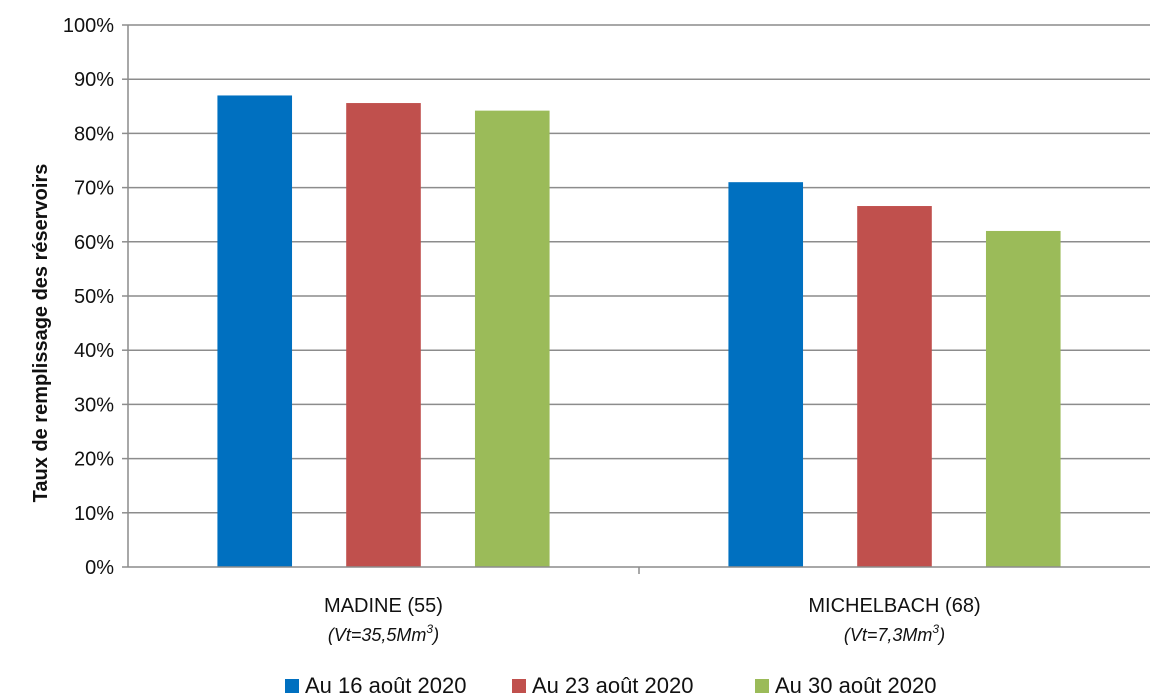 The height and width of the screenshot is (700, 1157). What do you see at coordinates (94, 189) in the screenshot?
I see `y-tick-label: 70%` at bounding box center [94, 189].